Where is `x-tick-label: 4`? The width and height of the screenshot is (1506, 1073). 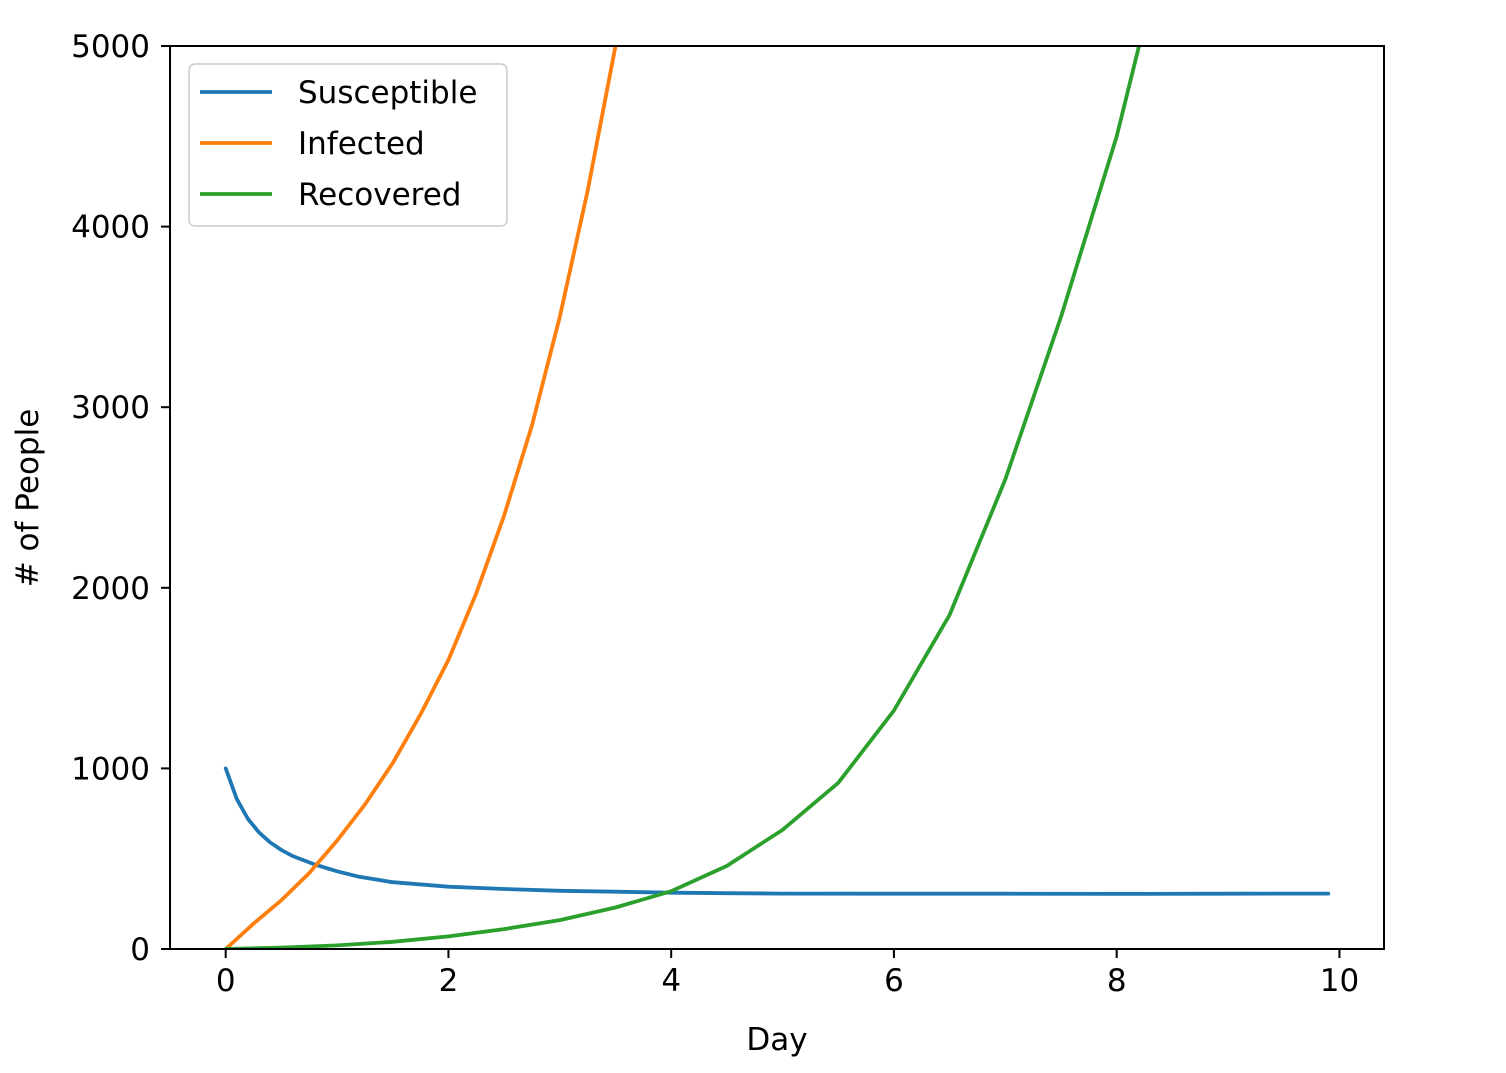
x-tick-label: 4 is located at coordinates (671, 981).